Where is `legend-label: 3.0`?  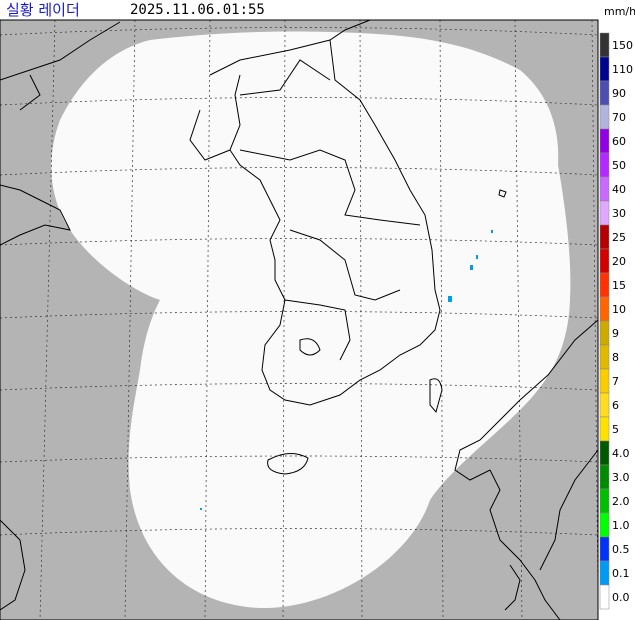
legend-label: 3.0 is located at coordinates (621, 477).